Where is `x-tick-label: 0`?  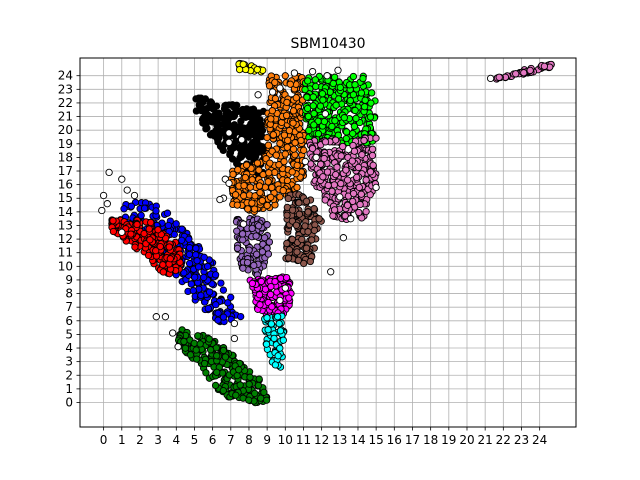
x-tick-label: 0 is located at coordinates (104, 440).